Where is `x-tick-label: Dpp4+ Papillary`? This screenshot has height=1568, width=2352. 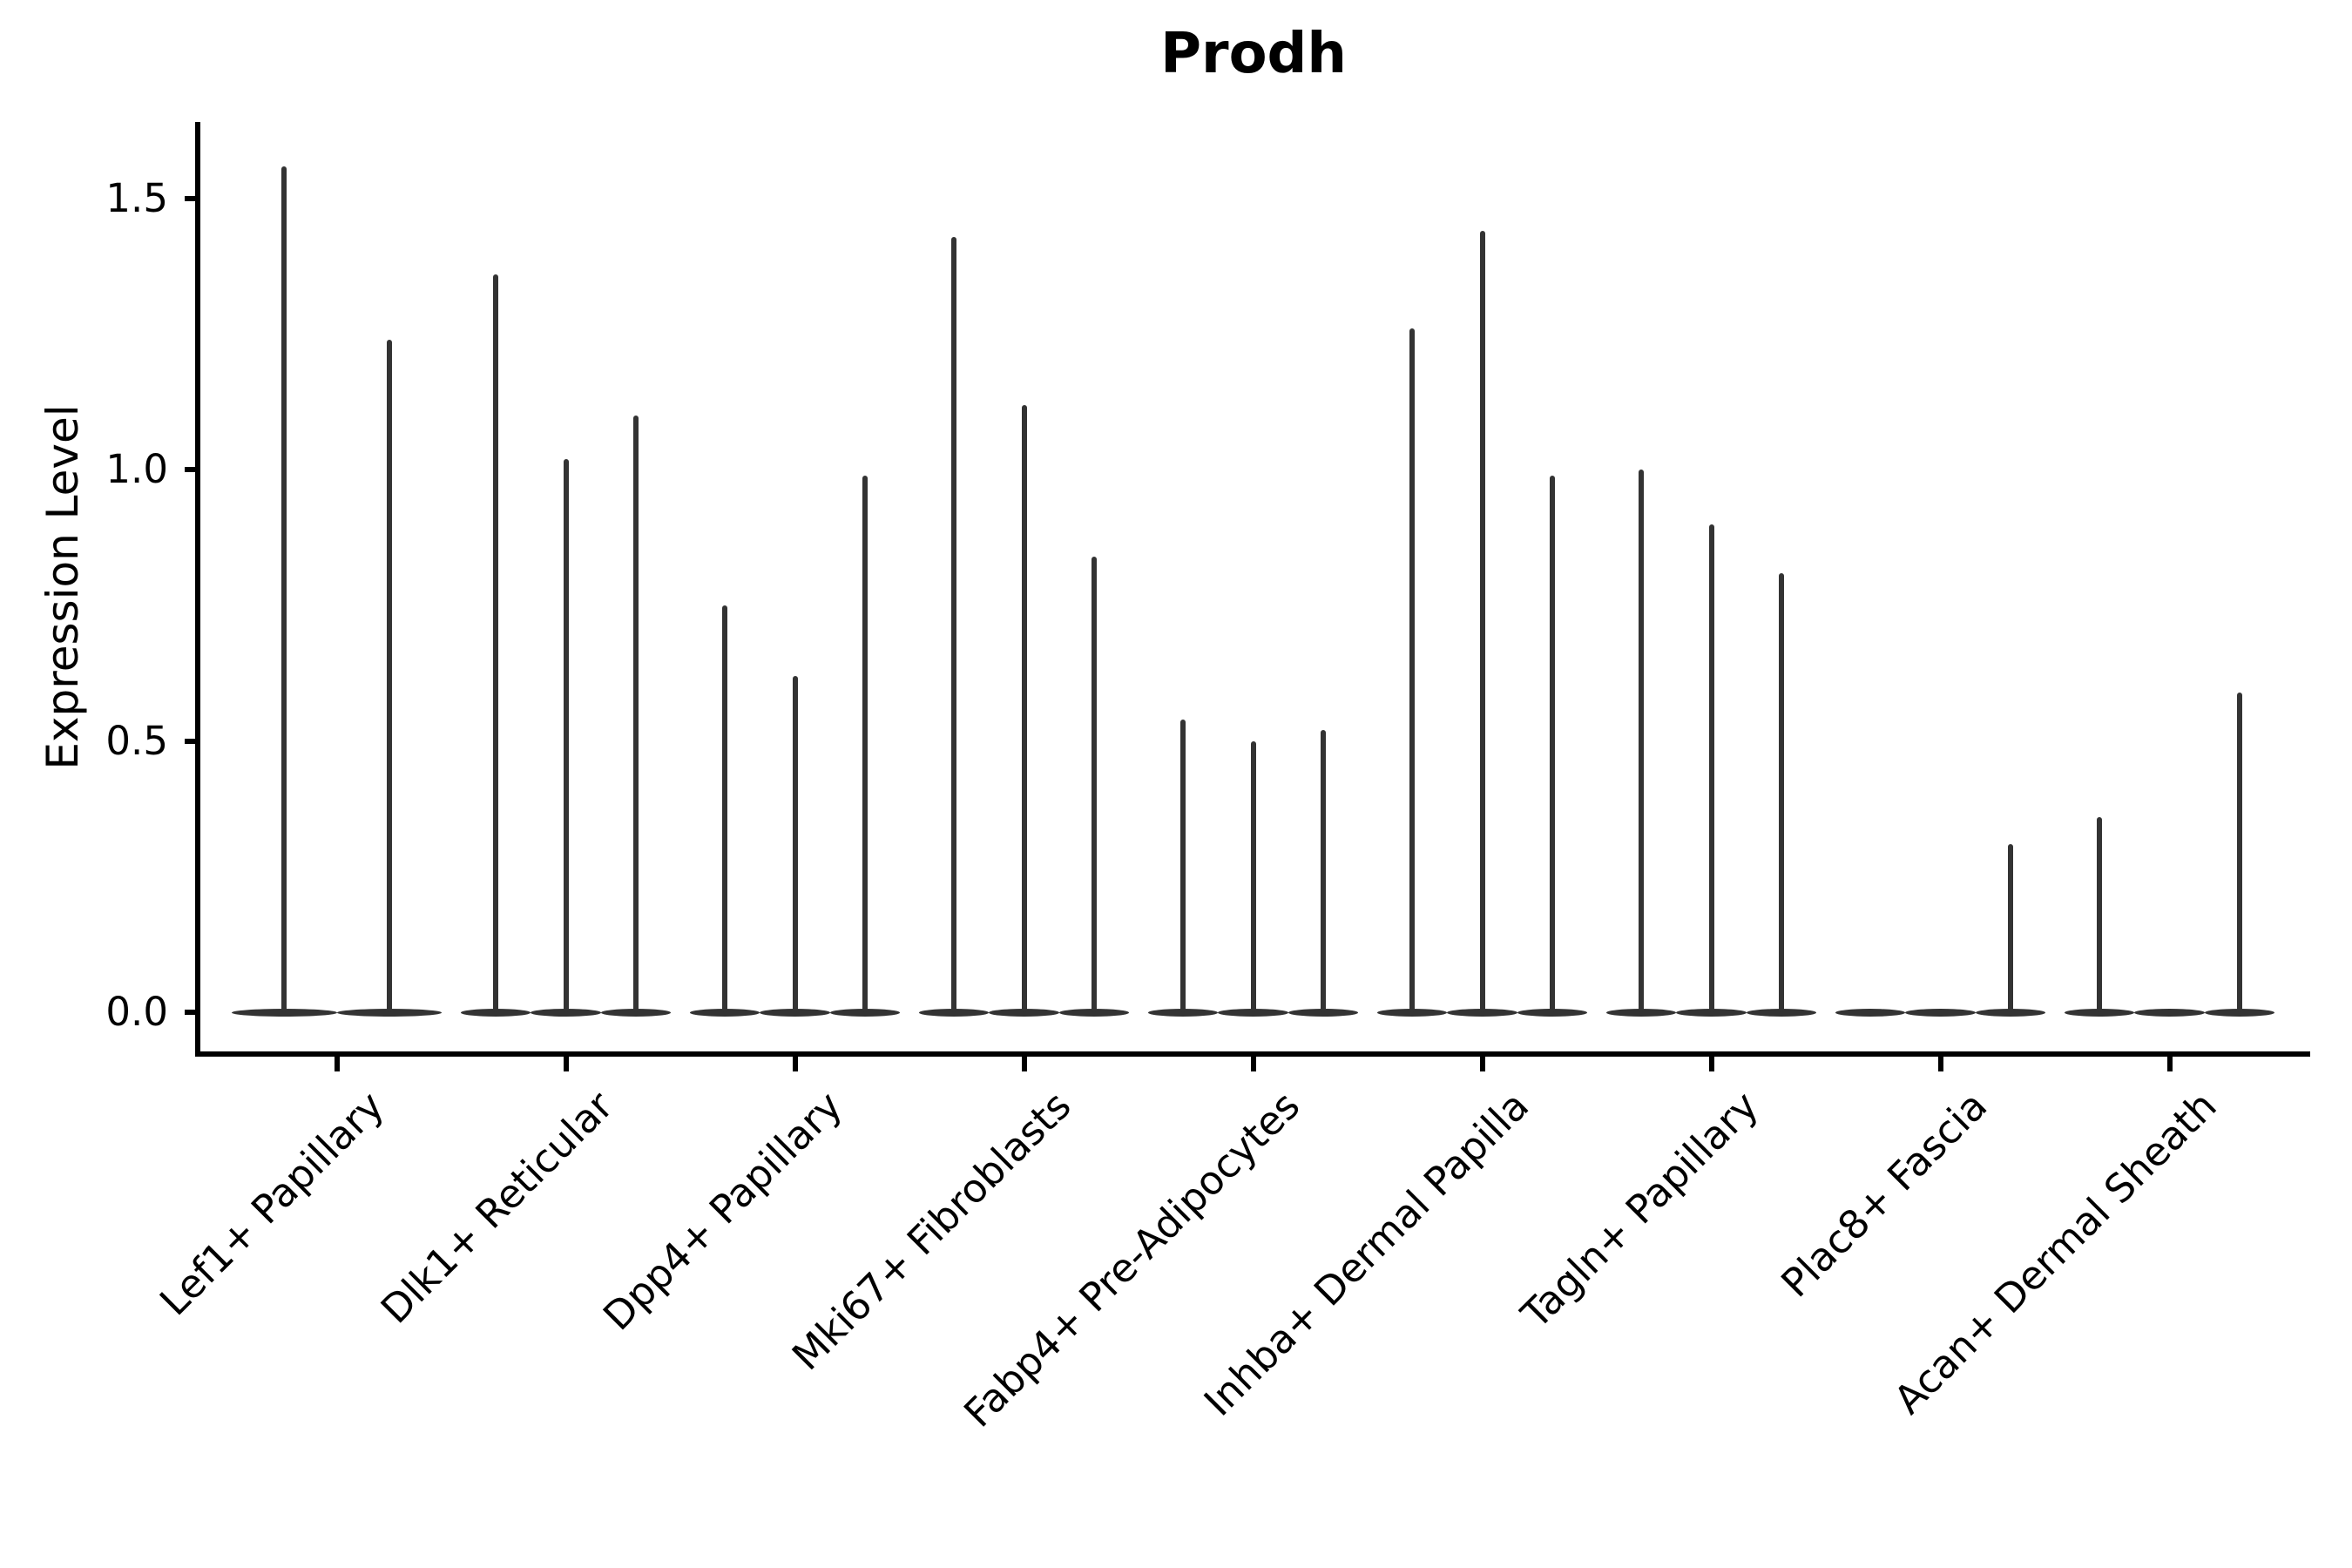 x-tick-label: Dpp4+ Papillary is located at coordinates (722, 1211).